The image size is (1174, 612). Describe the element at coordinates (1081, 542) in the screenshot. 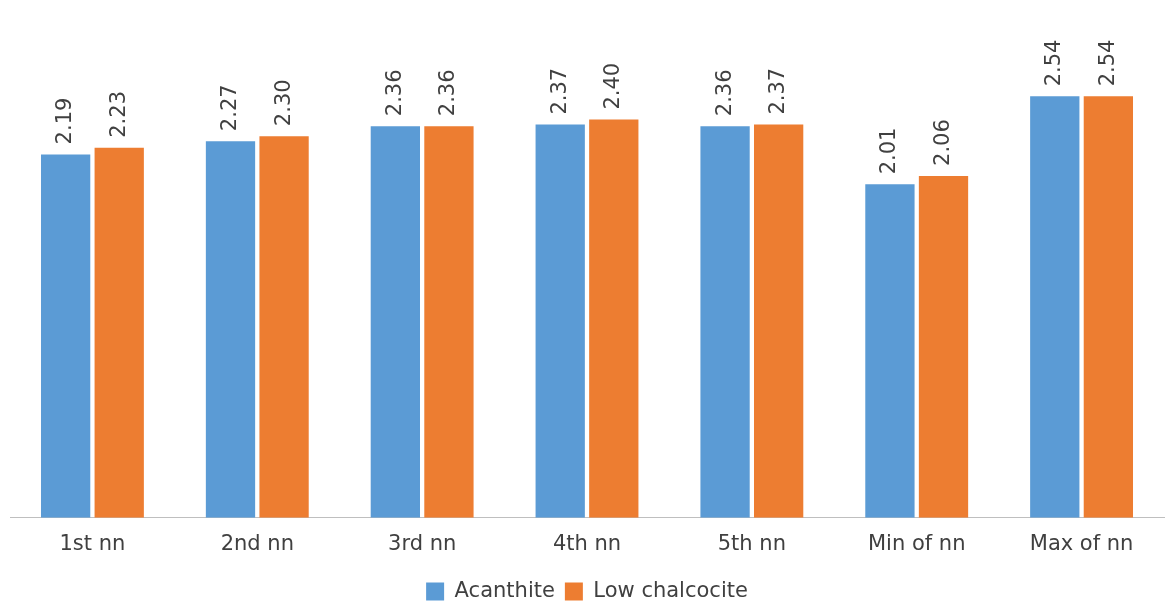

I see `x-tick-label: Max of nn` at that location.